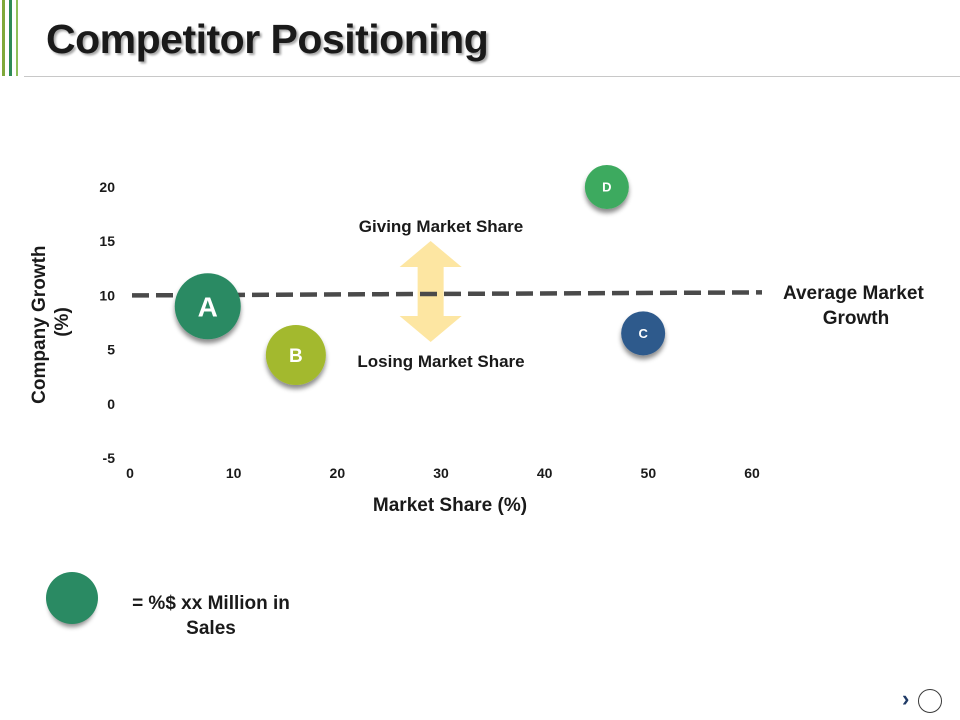 This screenshot has height=720, width=960. I want to click on x-tick-label: 50, so click(649, 473).